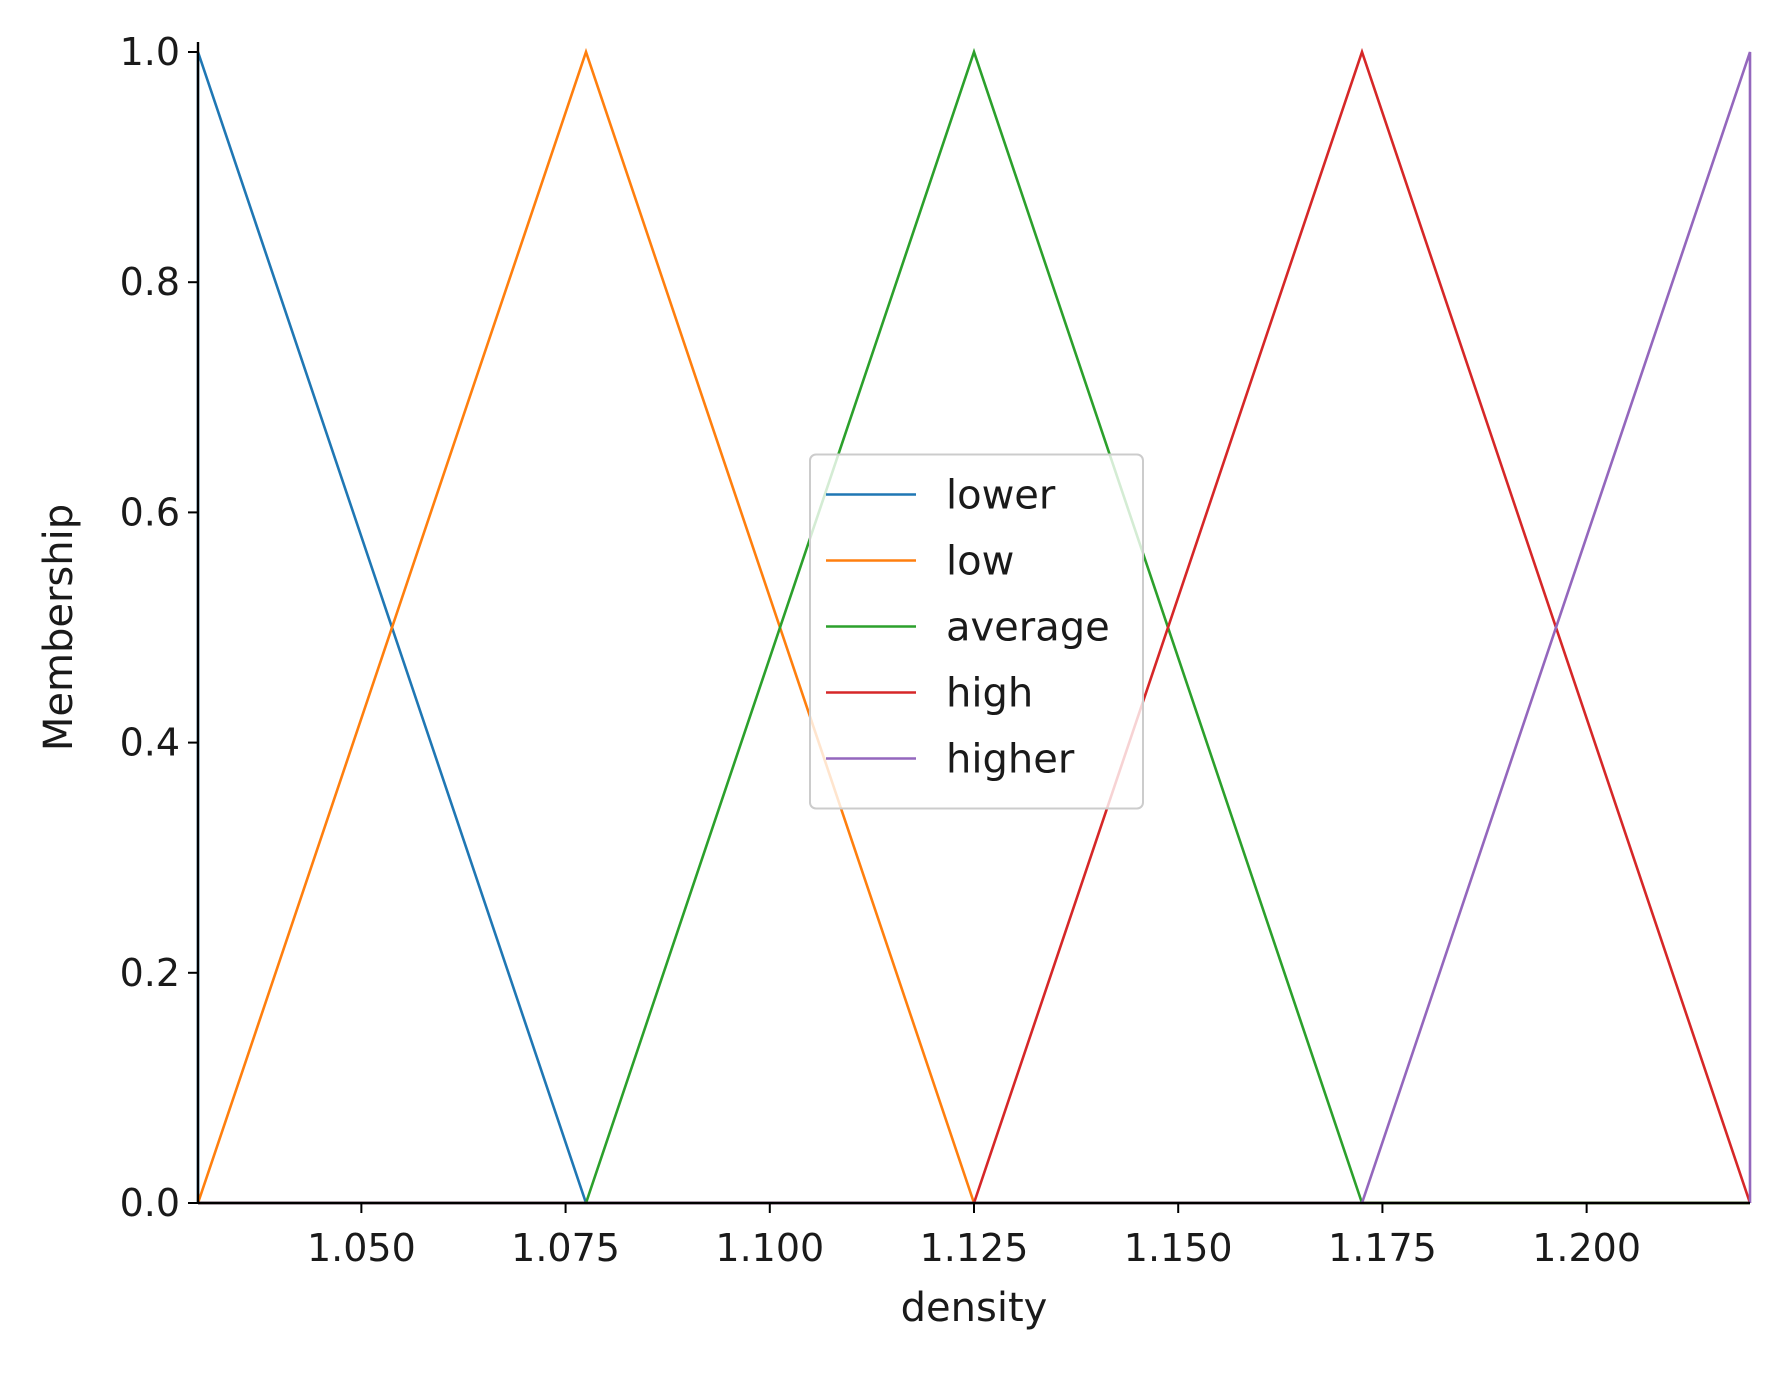  Describe the element at coordinates (150, 1203) in the screenshot. I see `y-tick-label: 0.0` at that location.